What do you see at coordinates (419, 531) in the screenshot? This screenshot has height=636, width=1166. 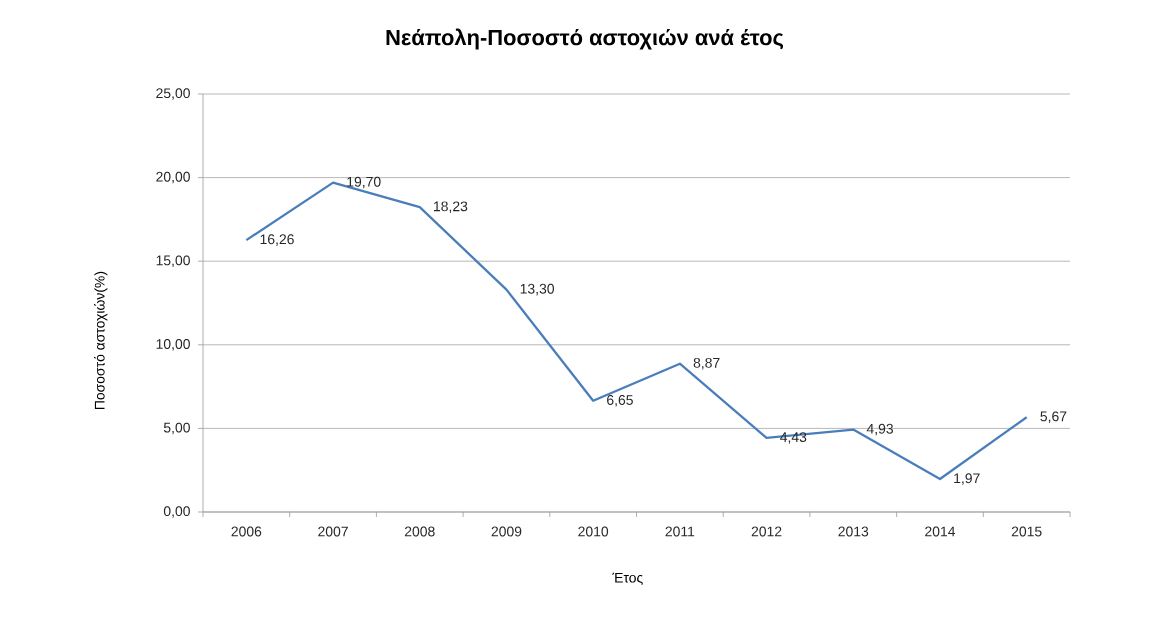 I see `x-tick-label: 2008` at bounding box center [419, 531].